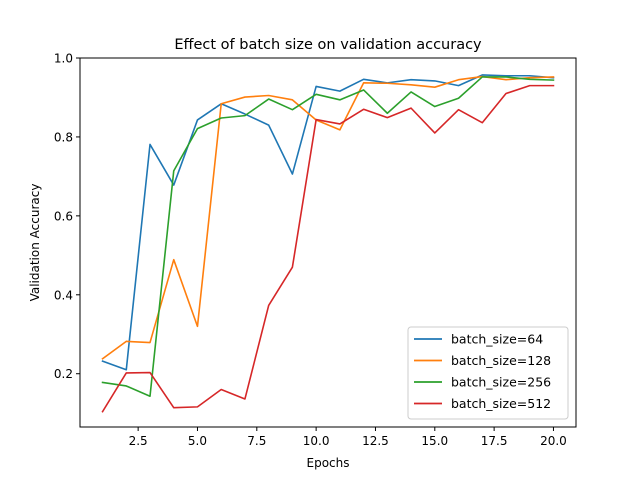 This screenshot has height=480, width=640. What do you see at coordinates (497, 339) in the screenshot?
I see `legend-label: batch_size=64` at bounding box center [497, 339].